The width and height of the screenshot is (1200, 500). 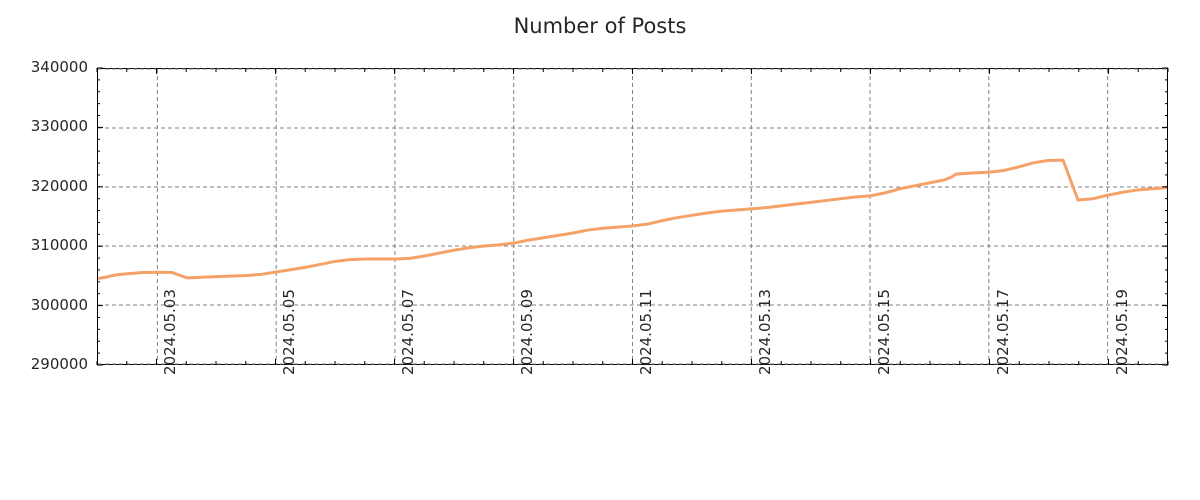 I want to click on y-tick-label: 310000, so click(x=59, y=245).